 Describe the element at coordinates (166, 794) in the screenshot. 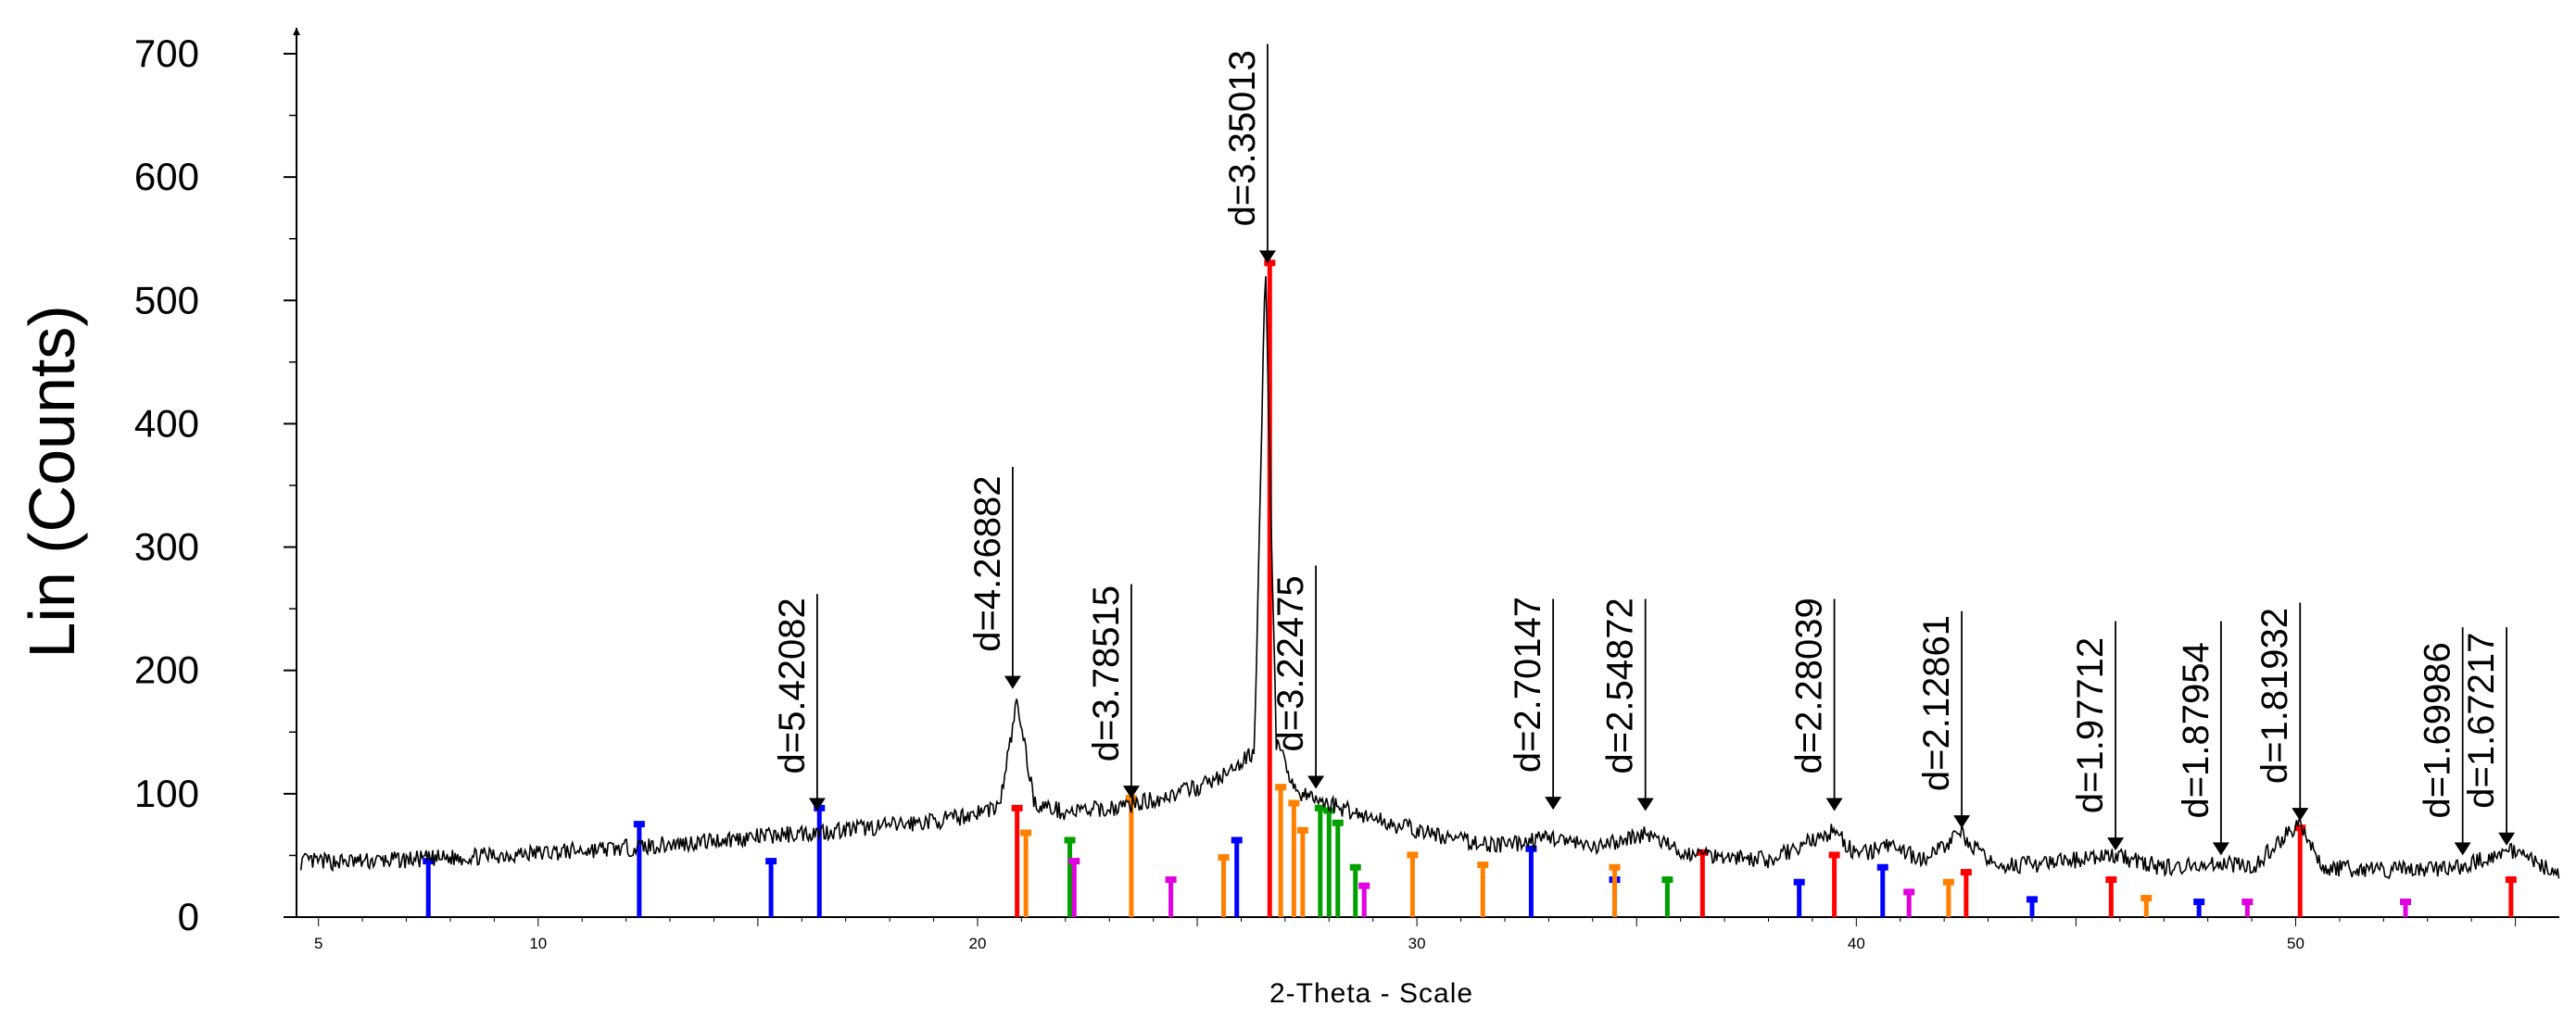

I see `y-tick-label: 100` at that location.